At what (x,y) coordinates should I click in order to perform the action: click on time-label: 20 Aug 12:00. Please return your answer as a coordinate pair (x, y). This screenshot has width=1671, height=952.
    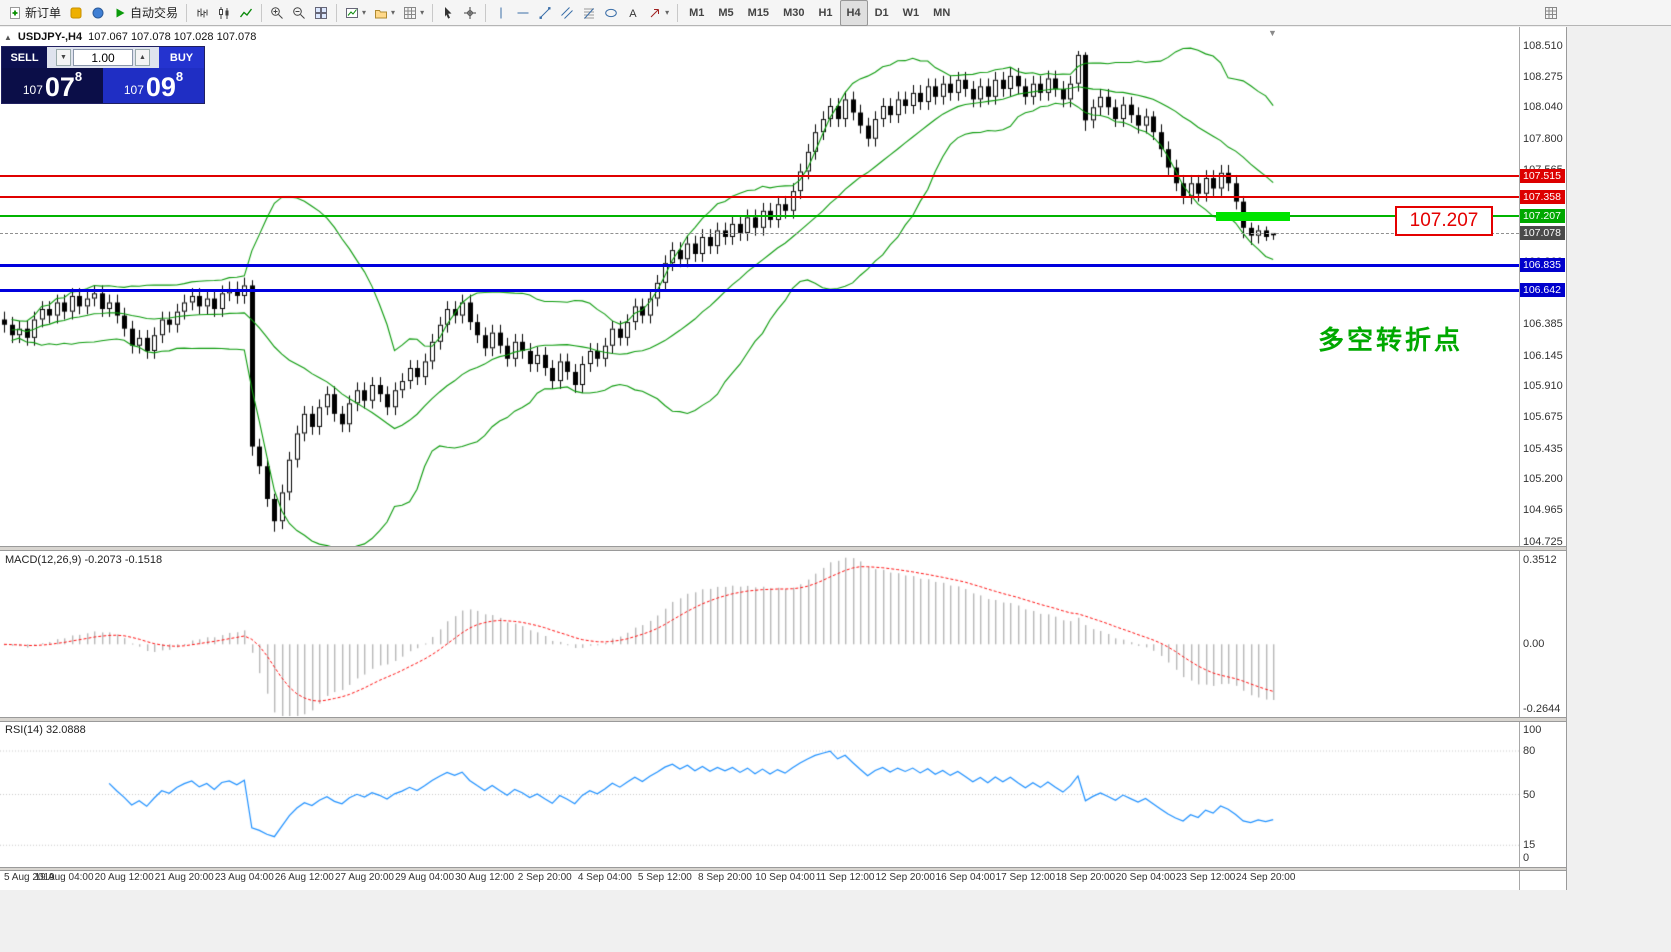
    Looking at the image, I should click on (124, 877).